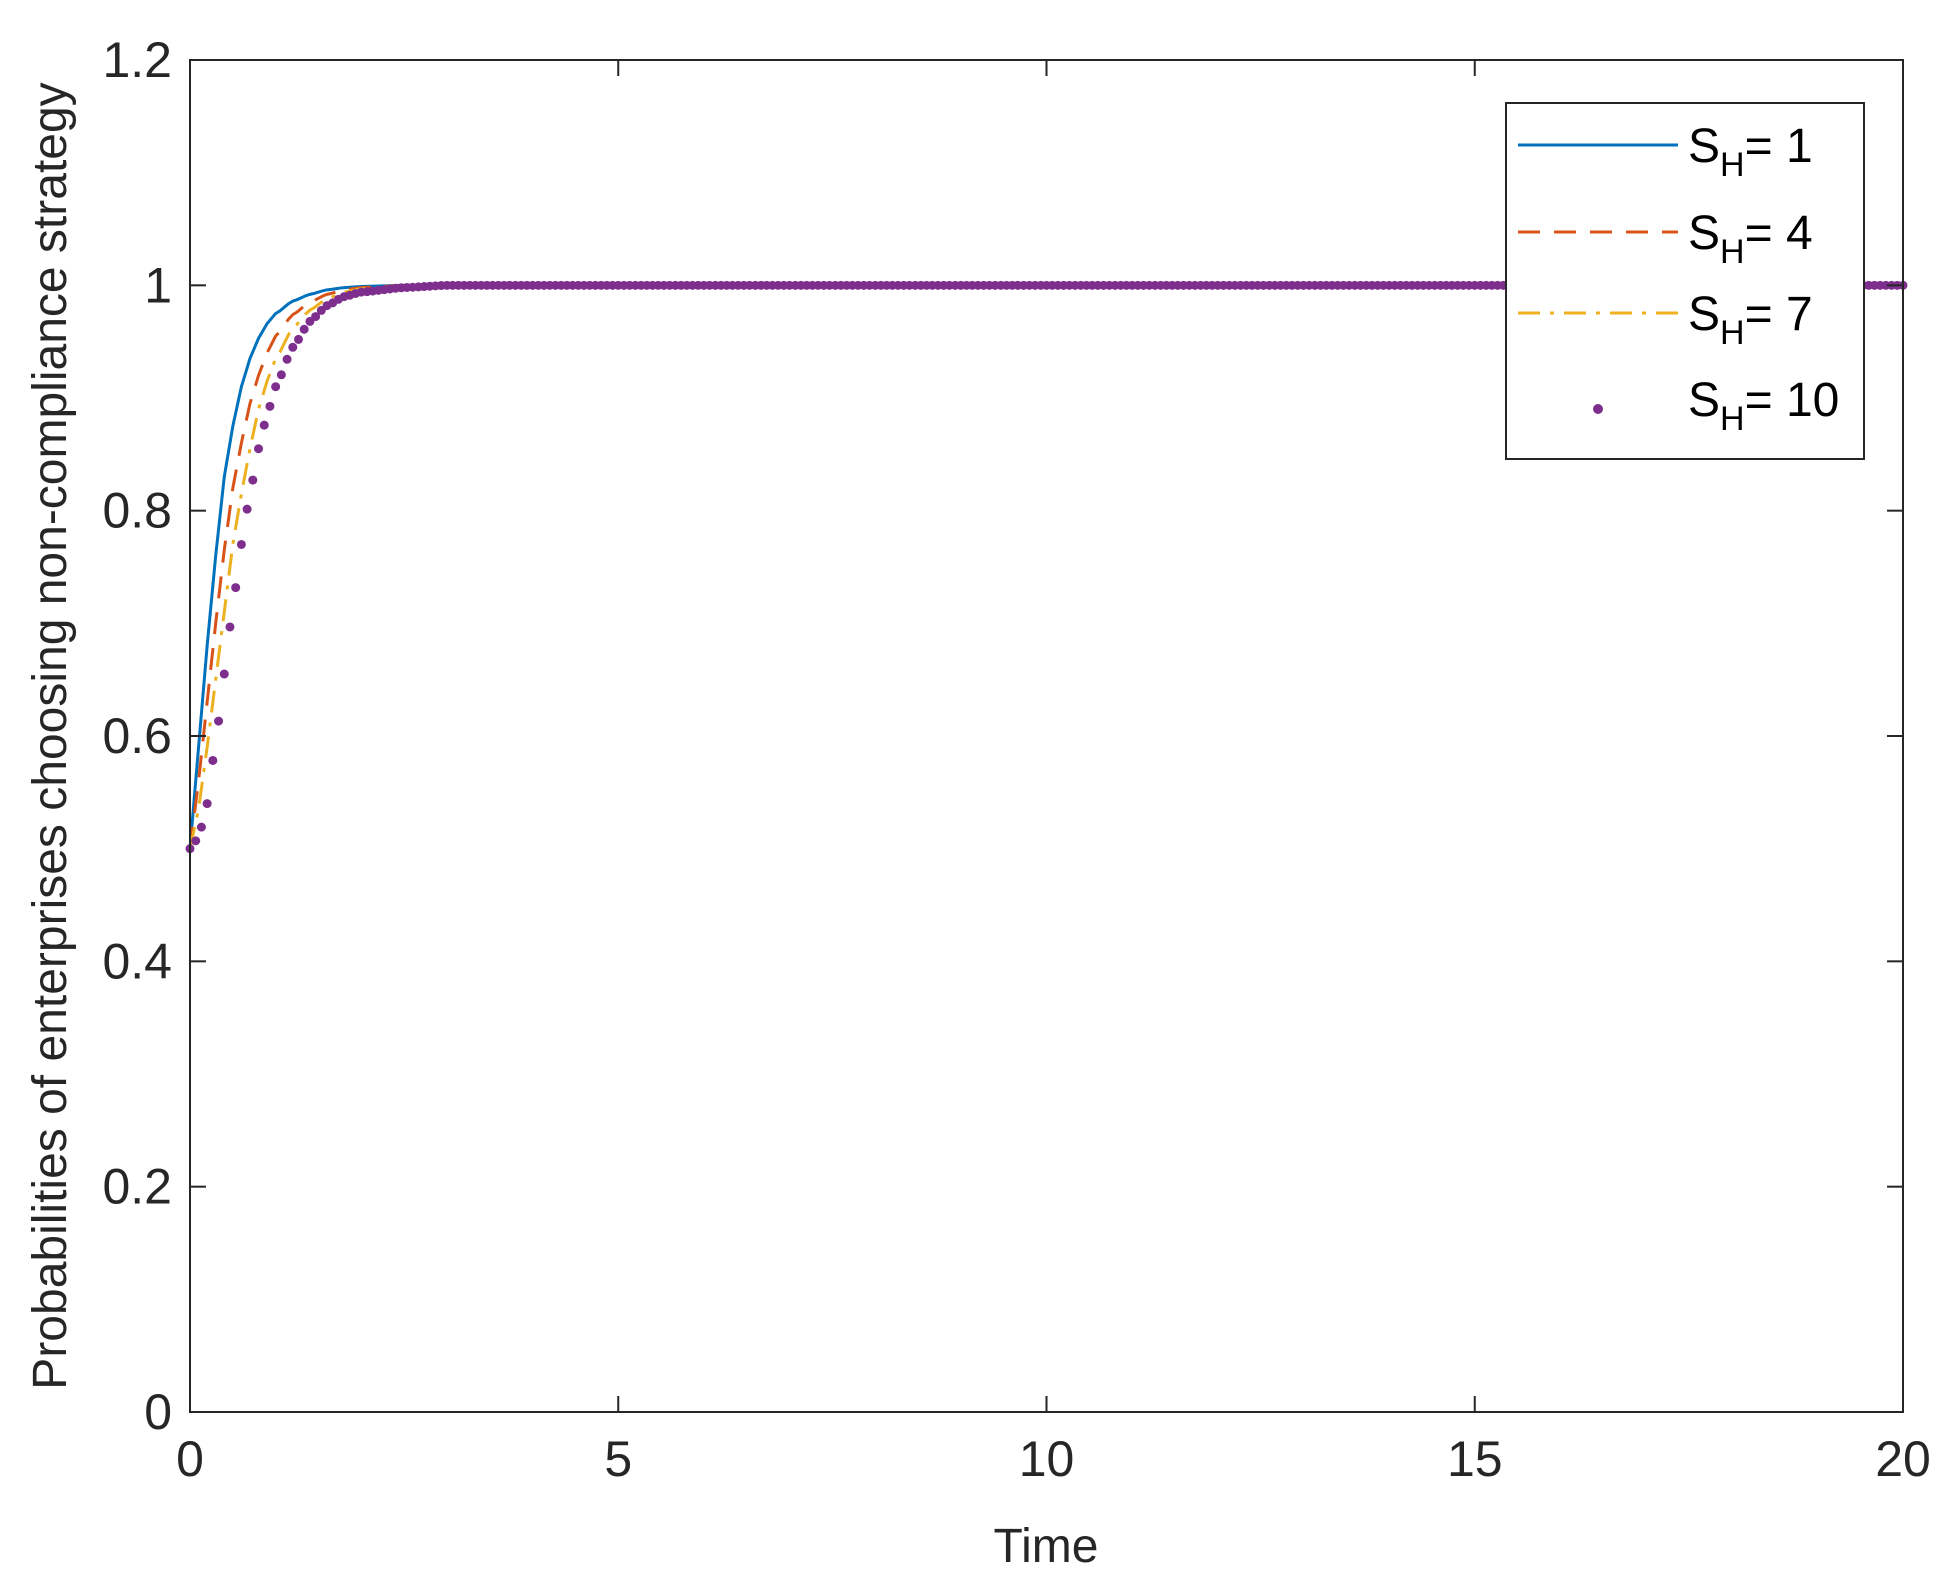 The height and width of the screenshot is (1580, 1944). What do you see at coordinates (1598, 409) in the screenshot?
I see `legend-marker` at bounding box center [1598, 409].